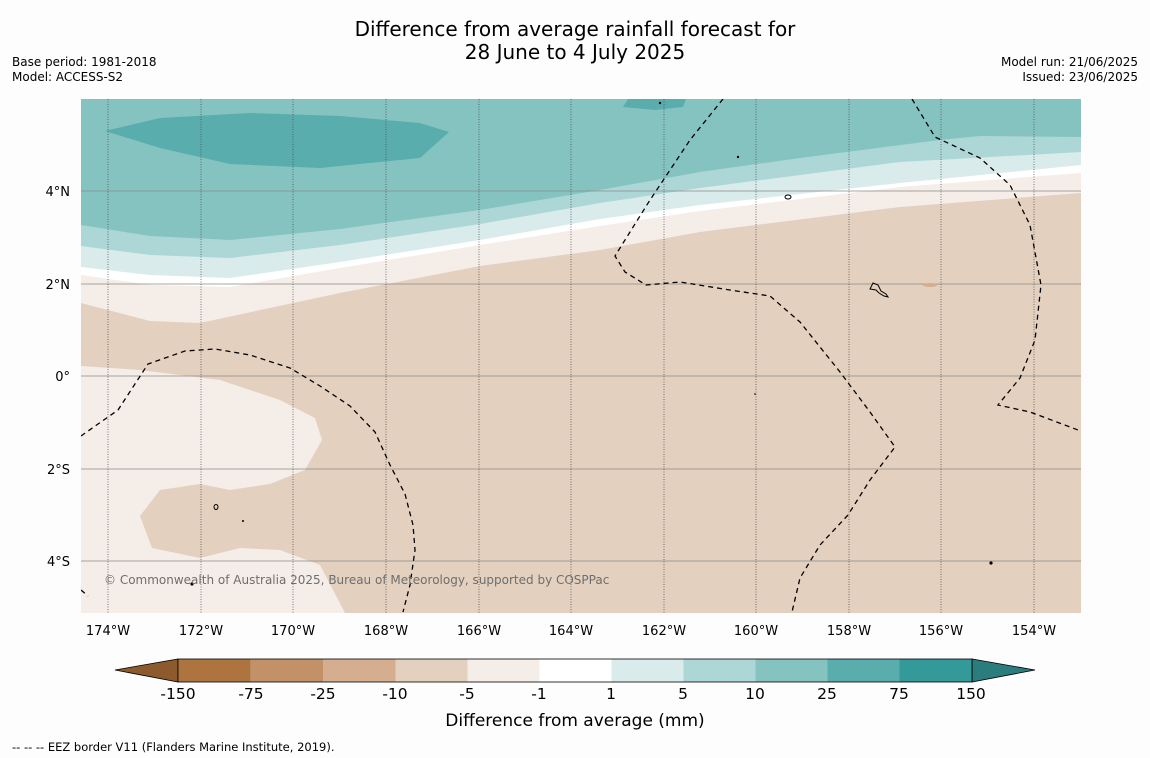 The width and height of the screenshot is (1150, 758). Describe the element at coordinates (58, 285) in the screenshot. I see `lat-label: 2°N` at that location.